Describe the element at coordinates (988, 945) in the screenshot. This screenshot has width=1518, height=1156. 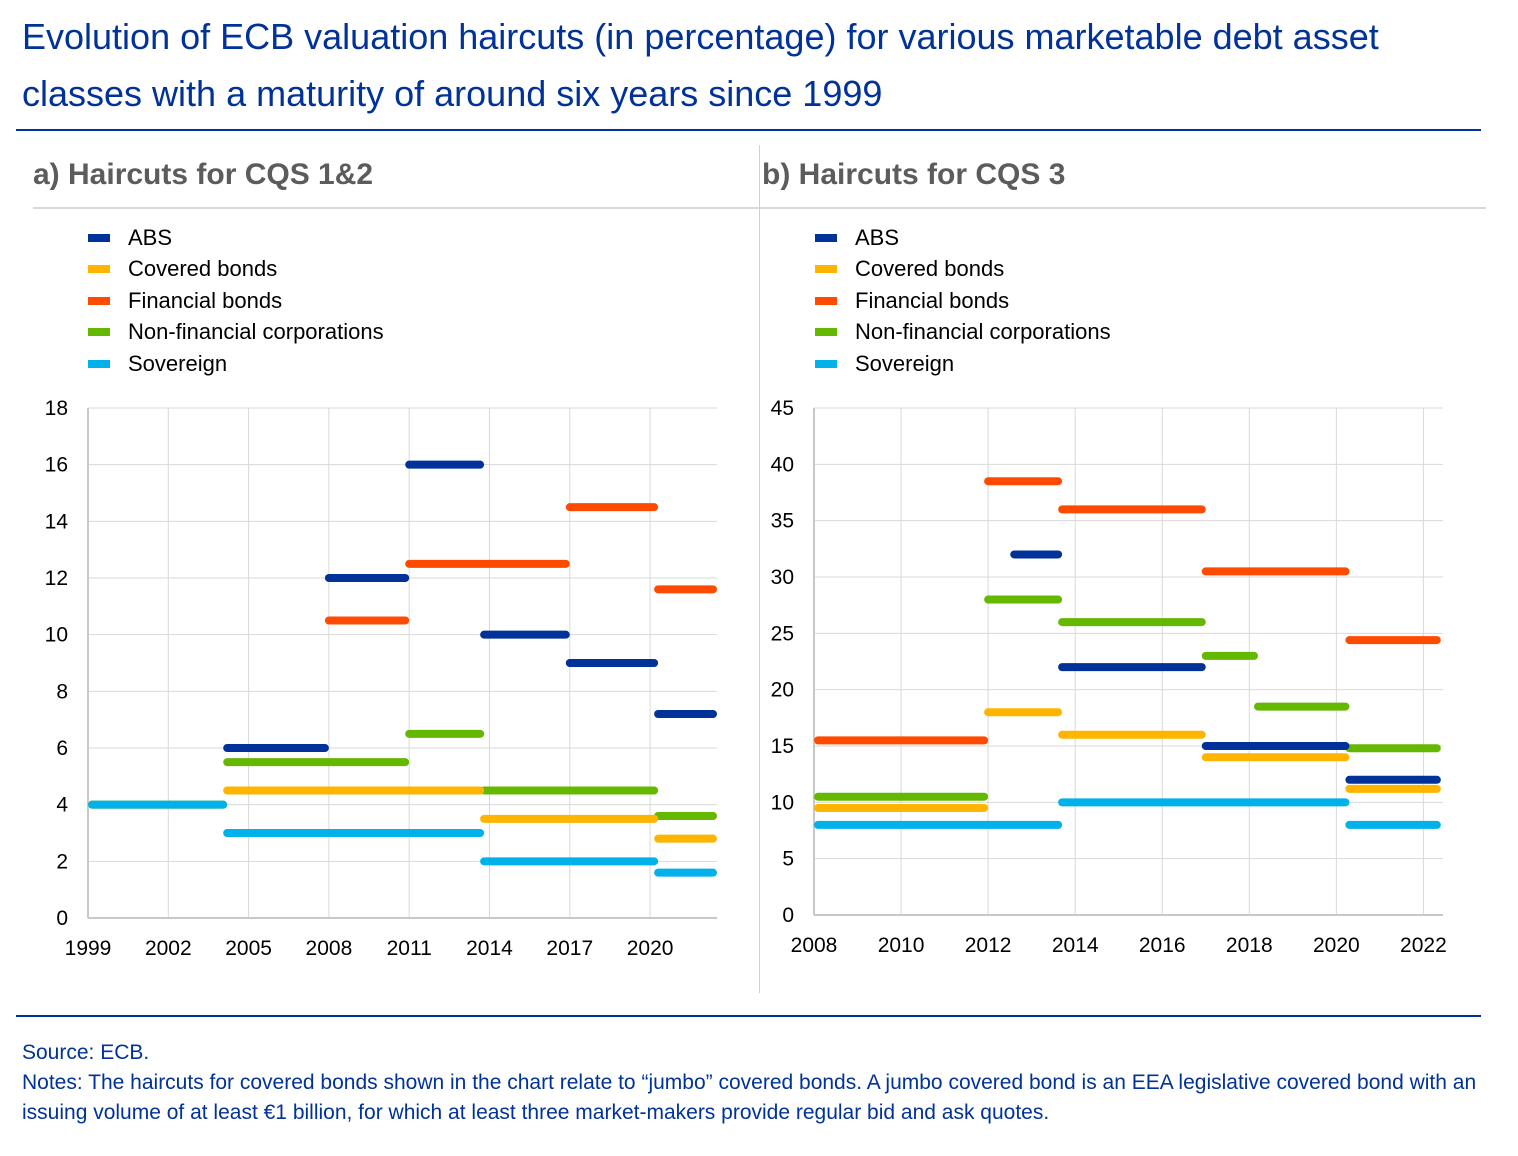
I see `x-tick-label: 2012` at that location.